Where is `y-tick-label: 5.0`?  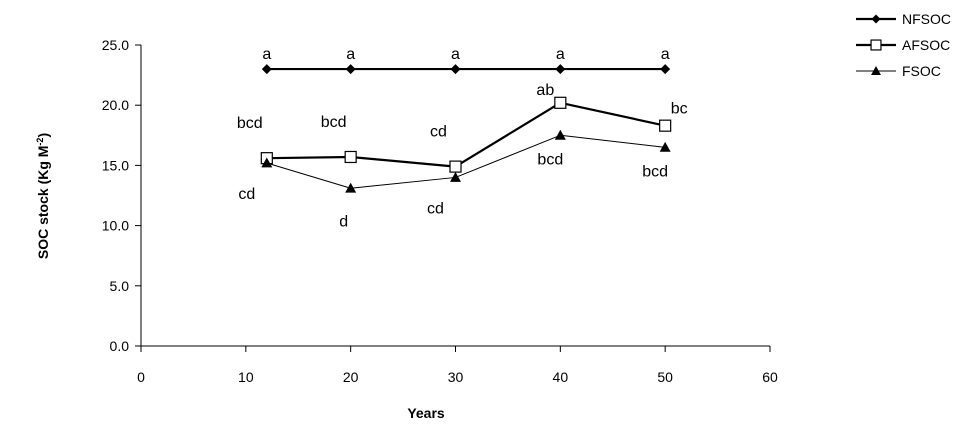
y-tick-label: 5.0 is located at coordinates (120, 286).